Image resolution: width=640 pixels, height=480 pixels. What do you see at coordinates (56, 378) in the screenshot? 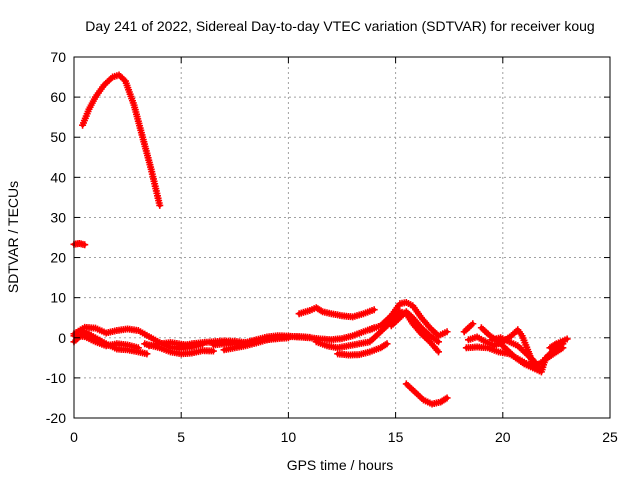
I see `y-tick-label: -10` at bounding box center [56, 378].